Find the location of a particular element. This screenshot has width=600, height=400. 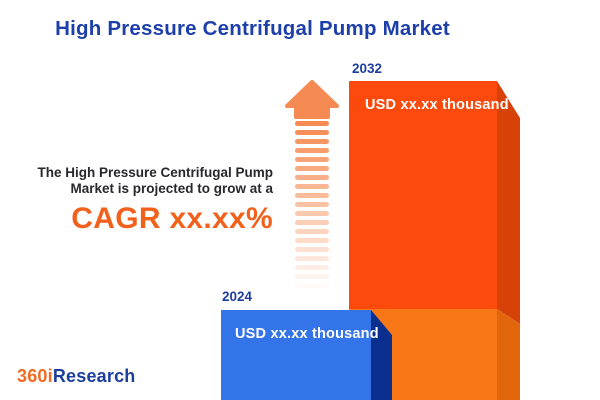

bar-2024-front is located at coordinates (296, 355).